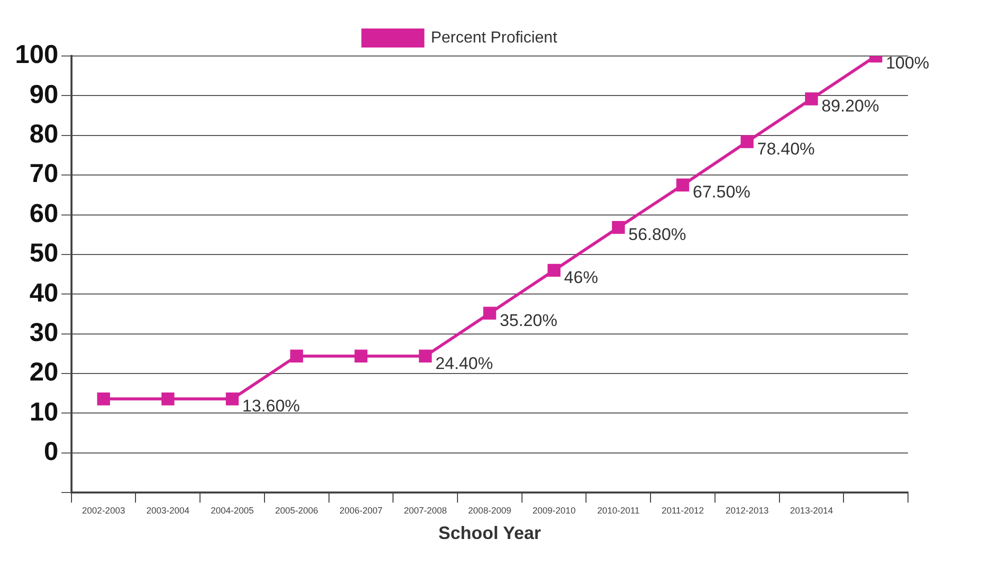  What do you see at coordinates (683, 510) in the screenshot?
I see `x-tick-label: 2011-2012` at bounding box center [683, 510].